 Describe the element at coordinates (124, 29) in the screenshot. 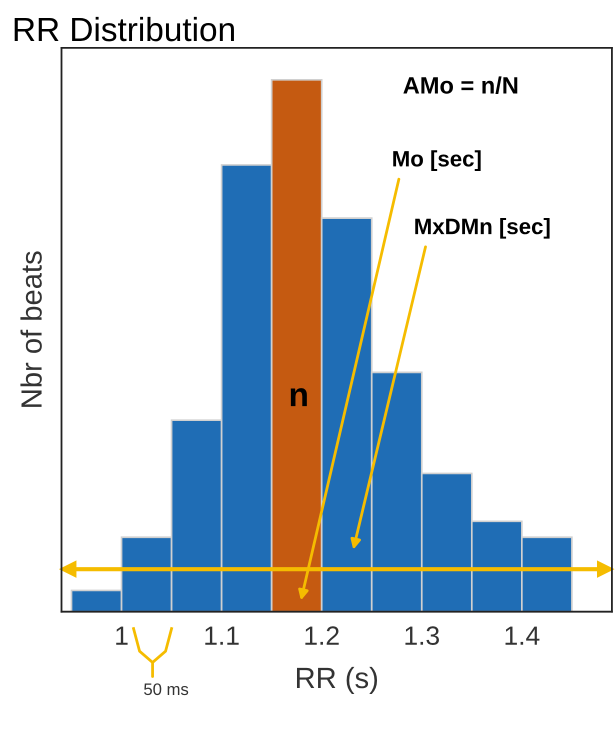

I see `chart-title: RR Distribution` at that location.